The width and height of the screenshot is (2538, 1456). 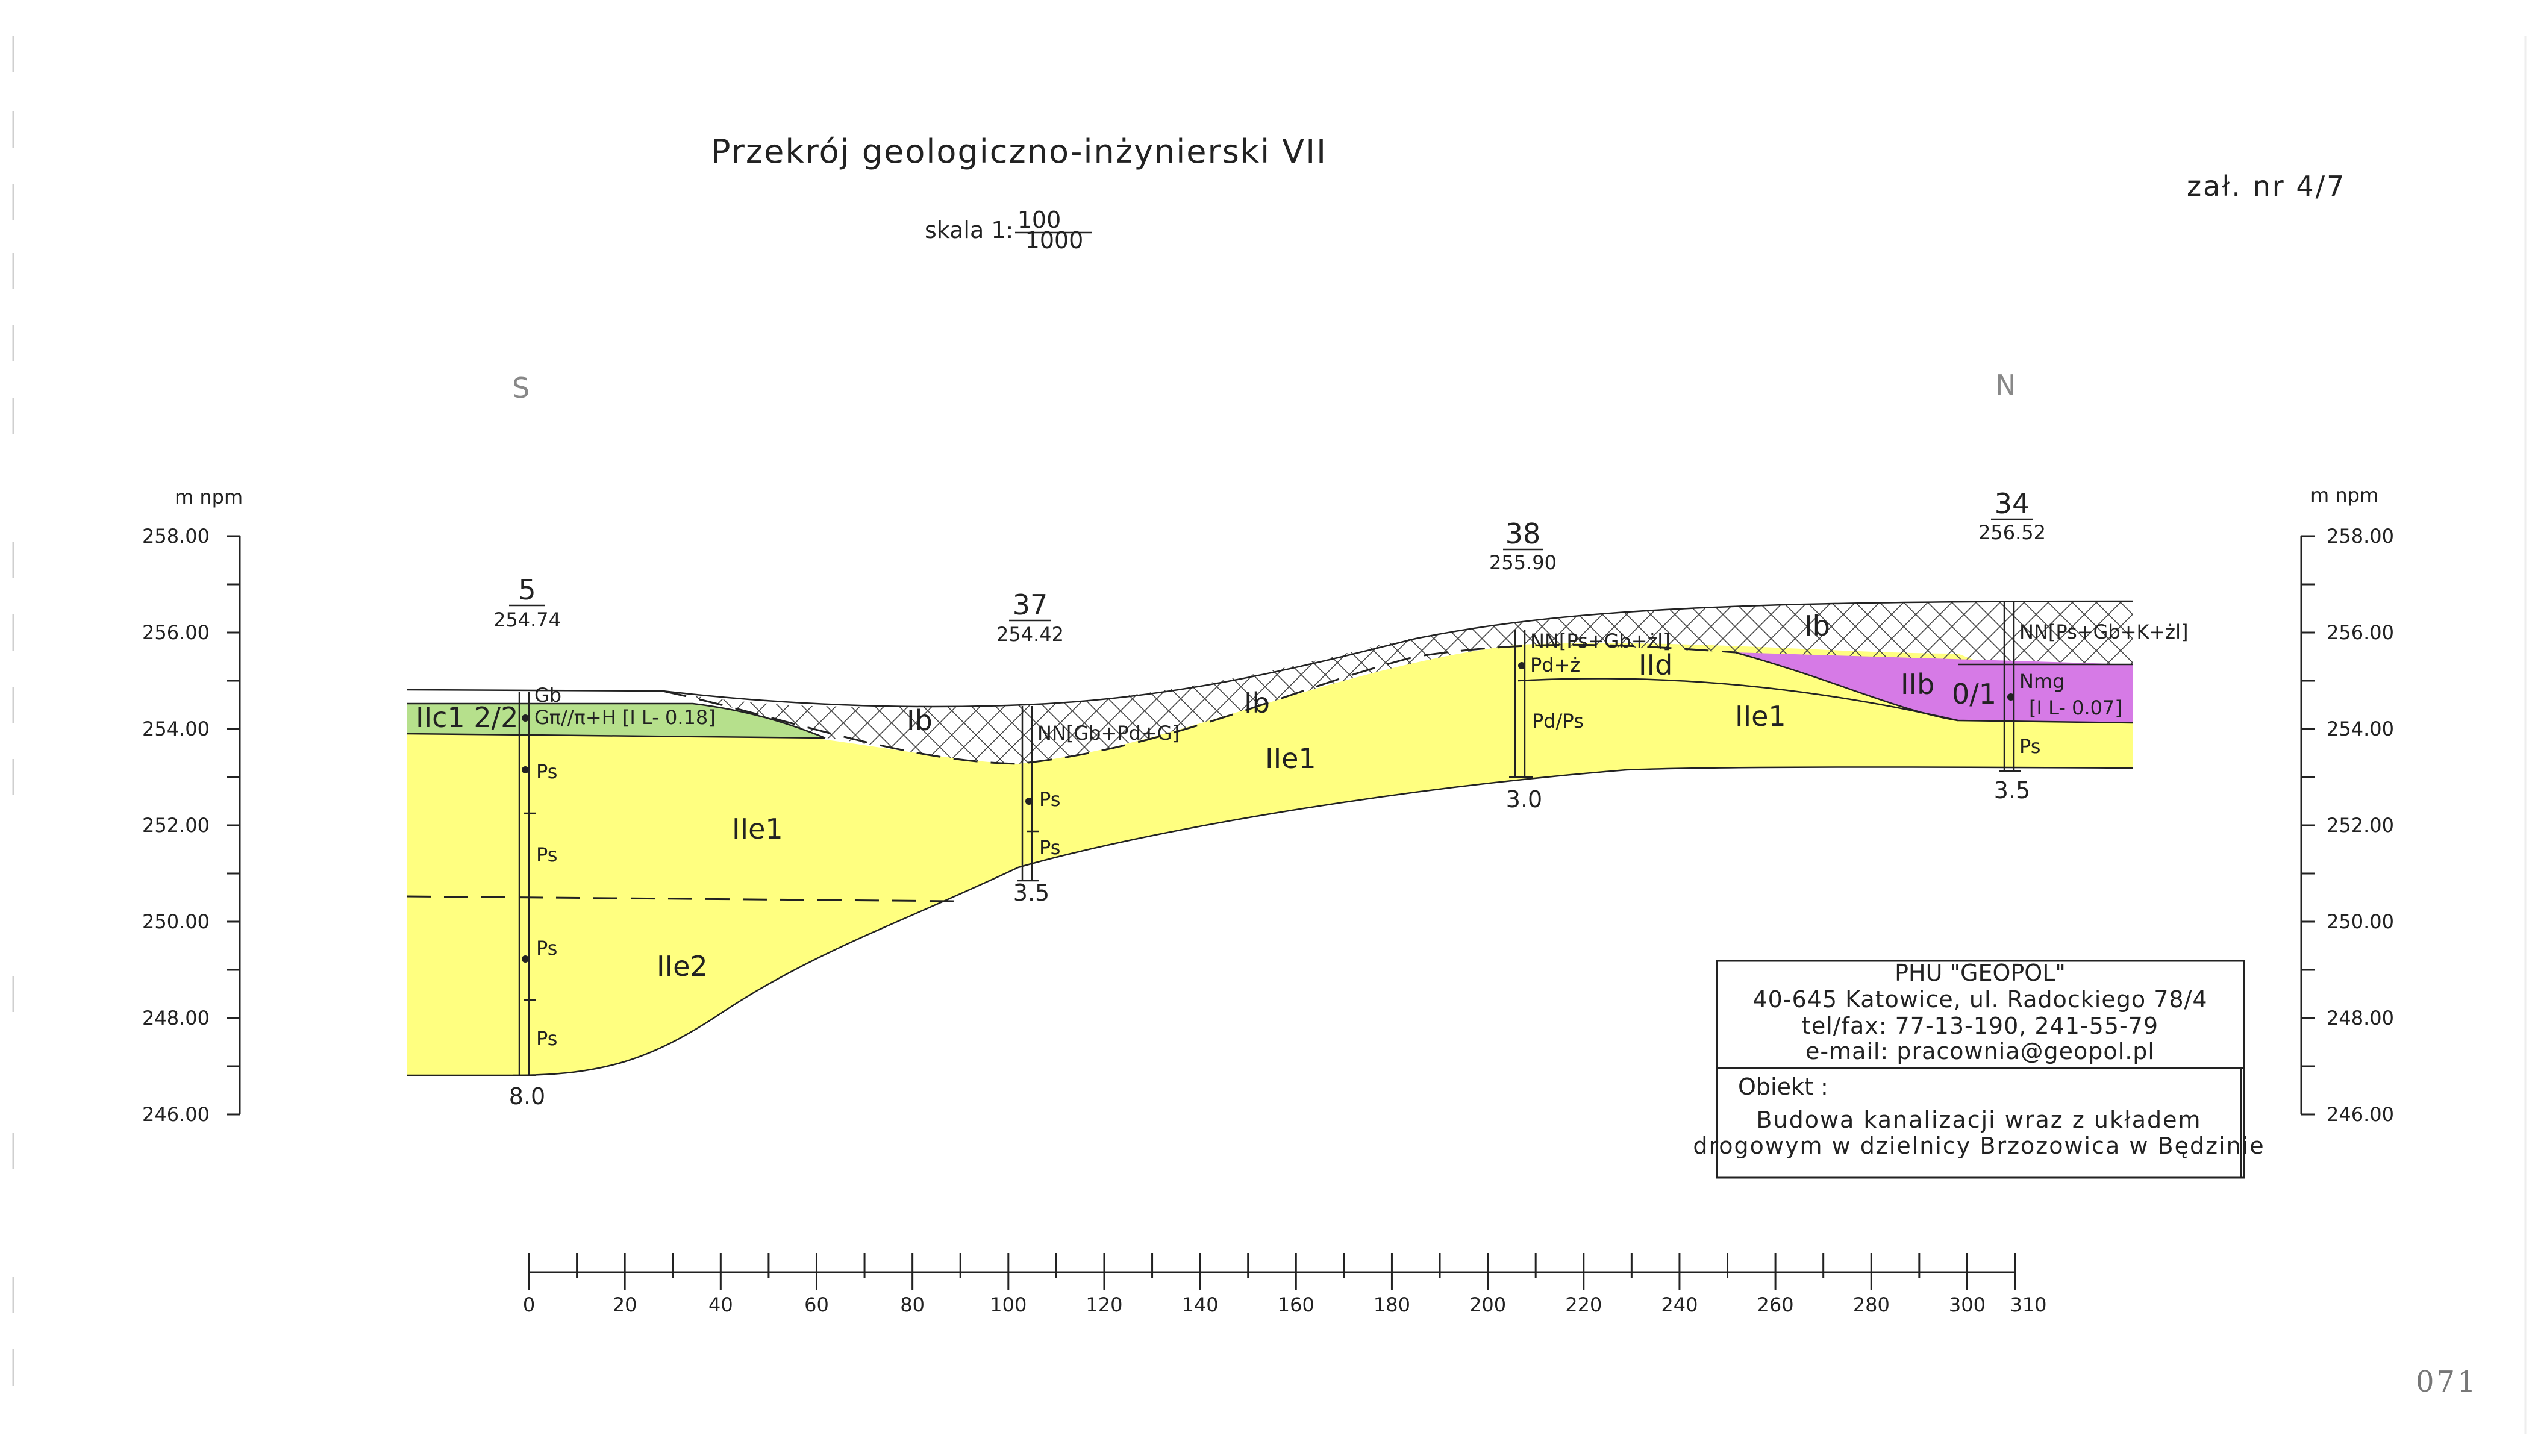 I want to click on sample-label: Pd+ż, so click(x=1555, y=665).